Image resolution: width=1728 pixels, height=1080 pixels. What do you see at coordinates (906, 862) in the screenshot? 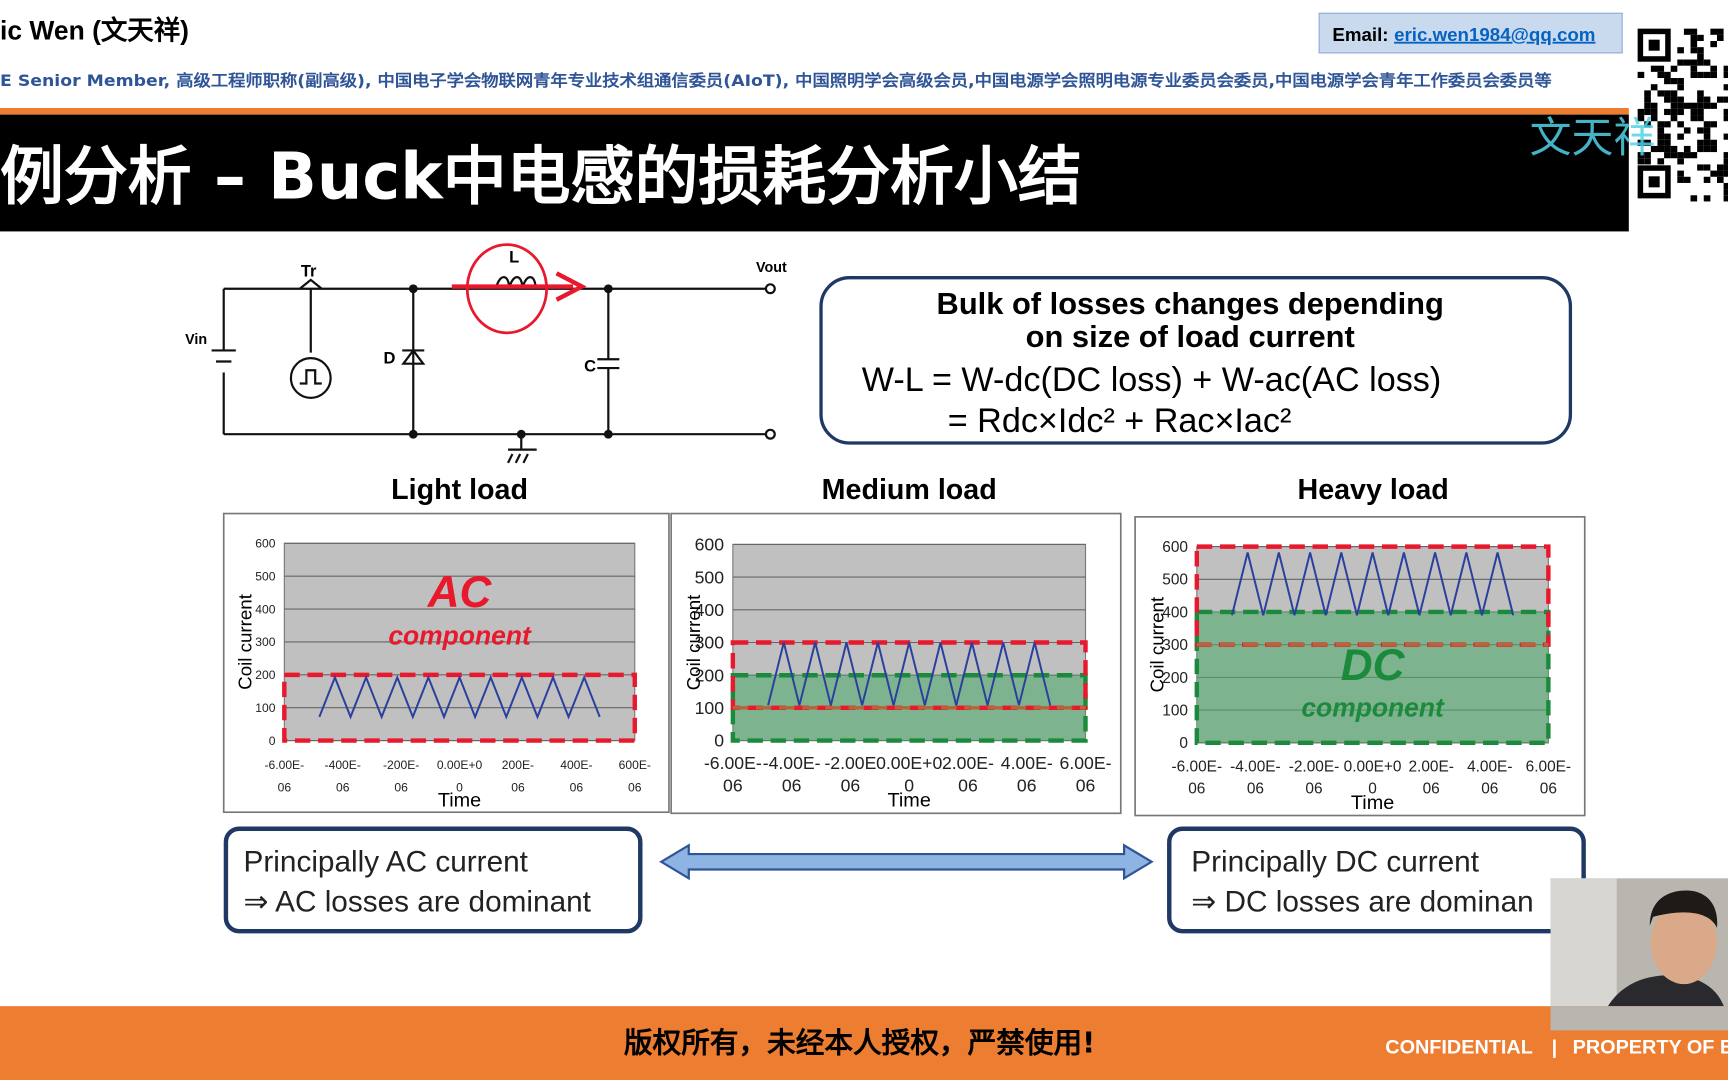
I see `double-arrow` at bounding box center [906, 862].